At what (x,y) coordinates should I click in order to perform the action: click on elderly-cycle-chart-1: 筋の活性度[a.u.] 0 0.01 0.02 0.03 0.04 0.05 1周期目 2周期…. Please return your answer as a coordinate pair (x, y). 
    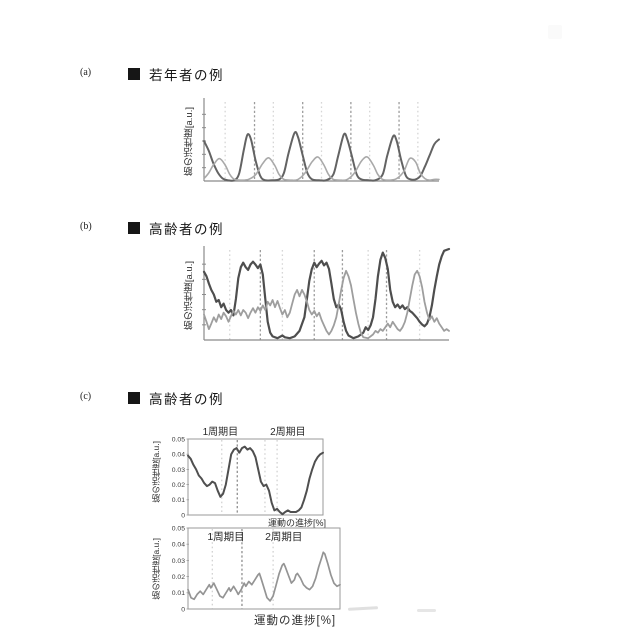
    Looking at the image, I should click on (238, 476).